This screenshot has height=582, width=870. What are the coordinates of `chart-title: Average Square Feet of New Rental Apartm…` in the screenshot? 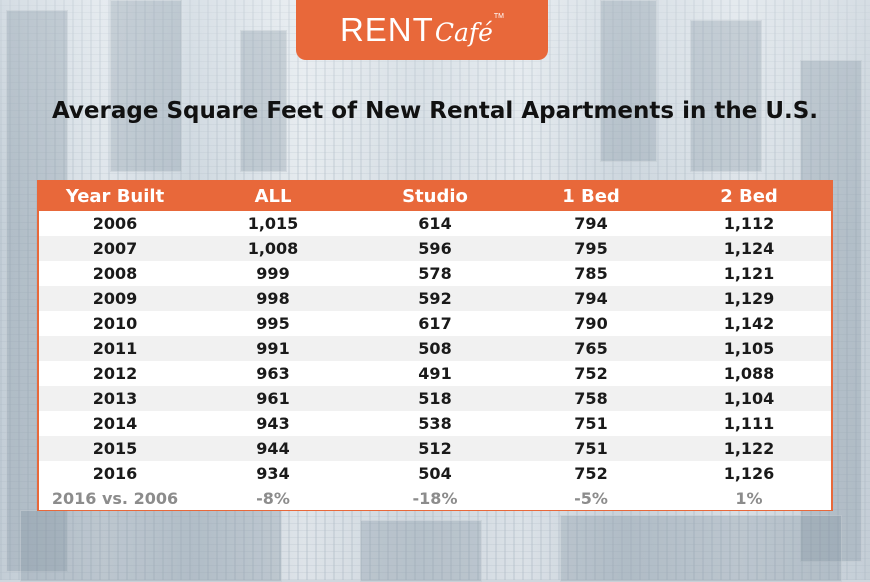 It's located at (435, 111).